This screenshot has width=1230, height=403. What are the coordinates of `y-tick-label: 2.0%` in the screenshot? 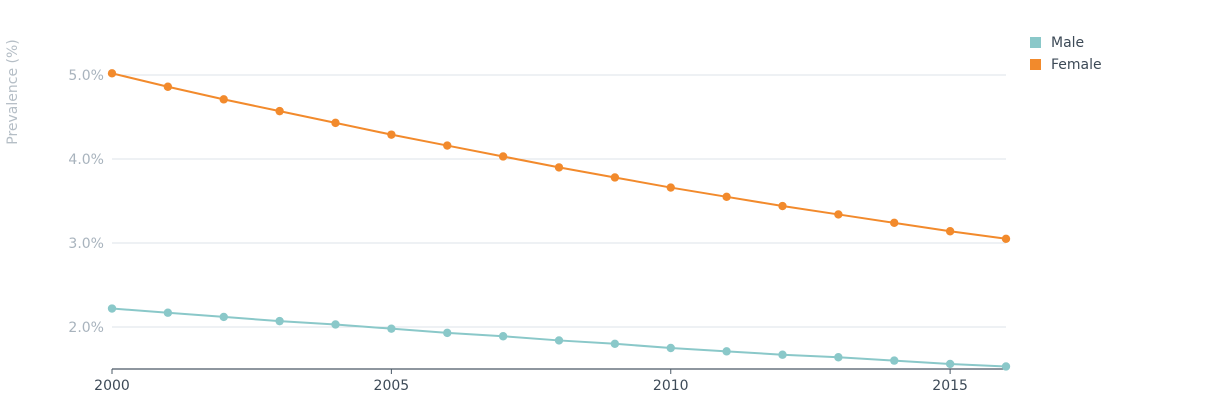 It's located at (86, 328).